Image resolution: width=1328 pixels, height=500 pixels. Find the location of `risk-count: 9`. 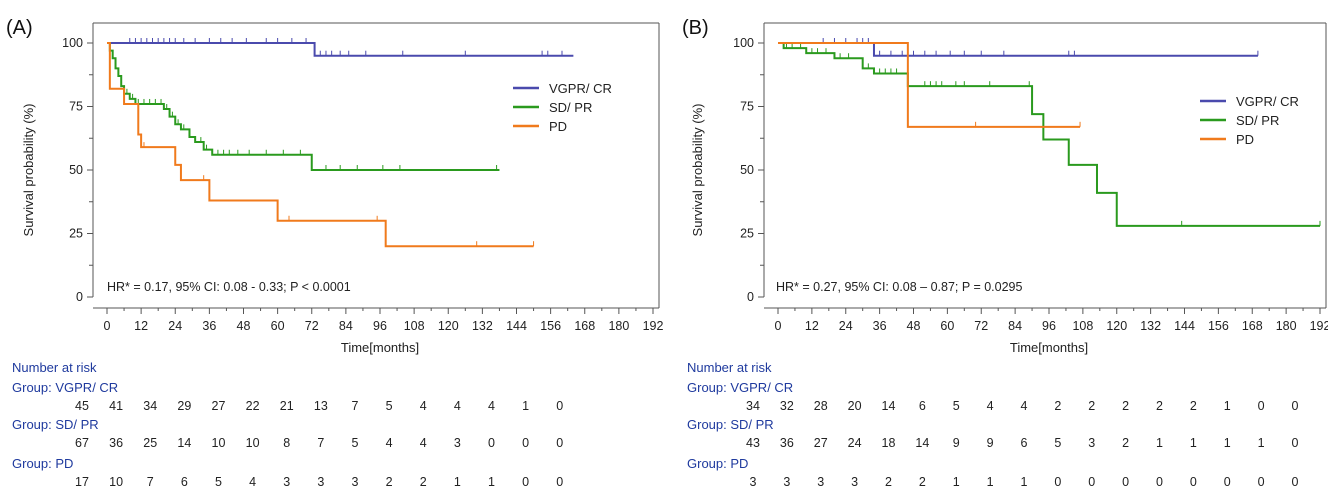

risk-count: 9 is located at coordinates (956, 443).